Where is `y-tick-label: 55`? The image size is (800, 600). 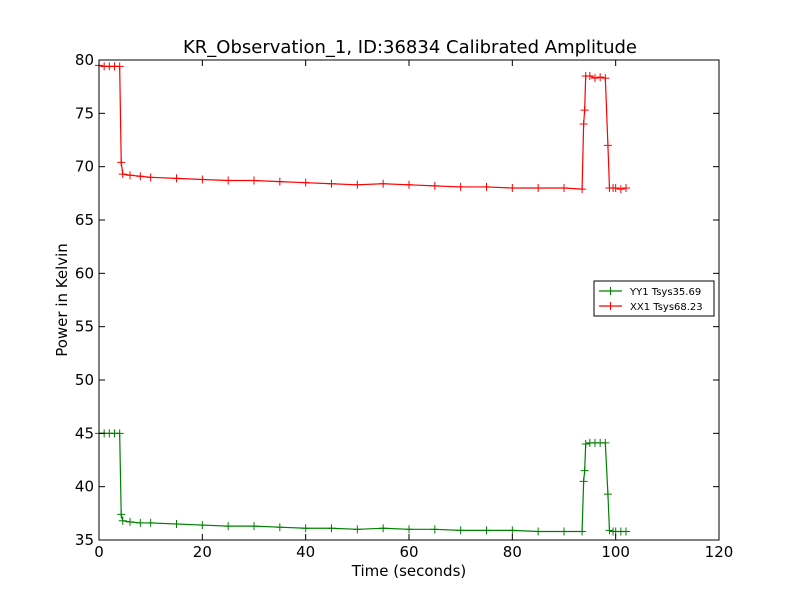
y-tick-label: 55 is located at coordinates (84, 327).